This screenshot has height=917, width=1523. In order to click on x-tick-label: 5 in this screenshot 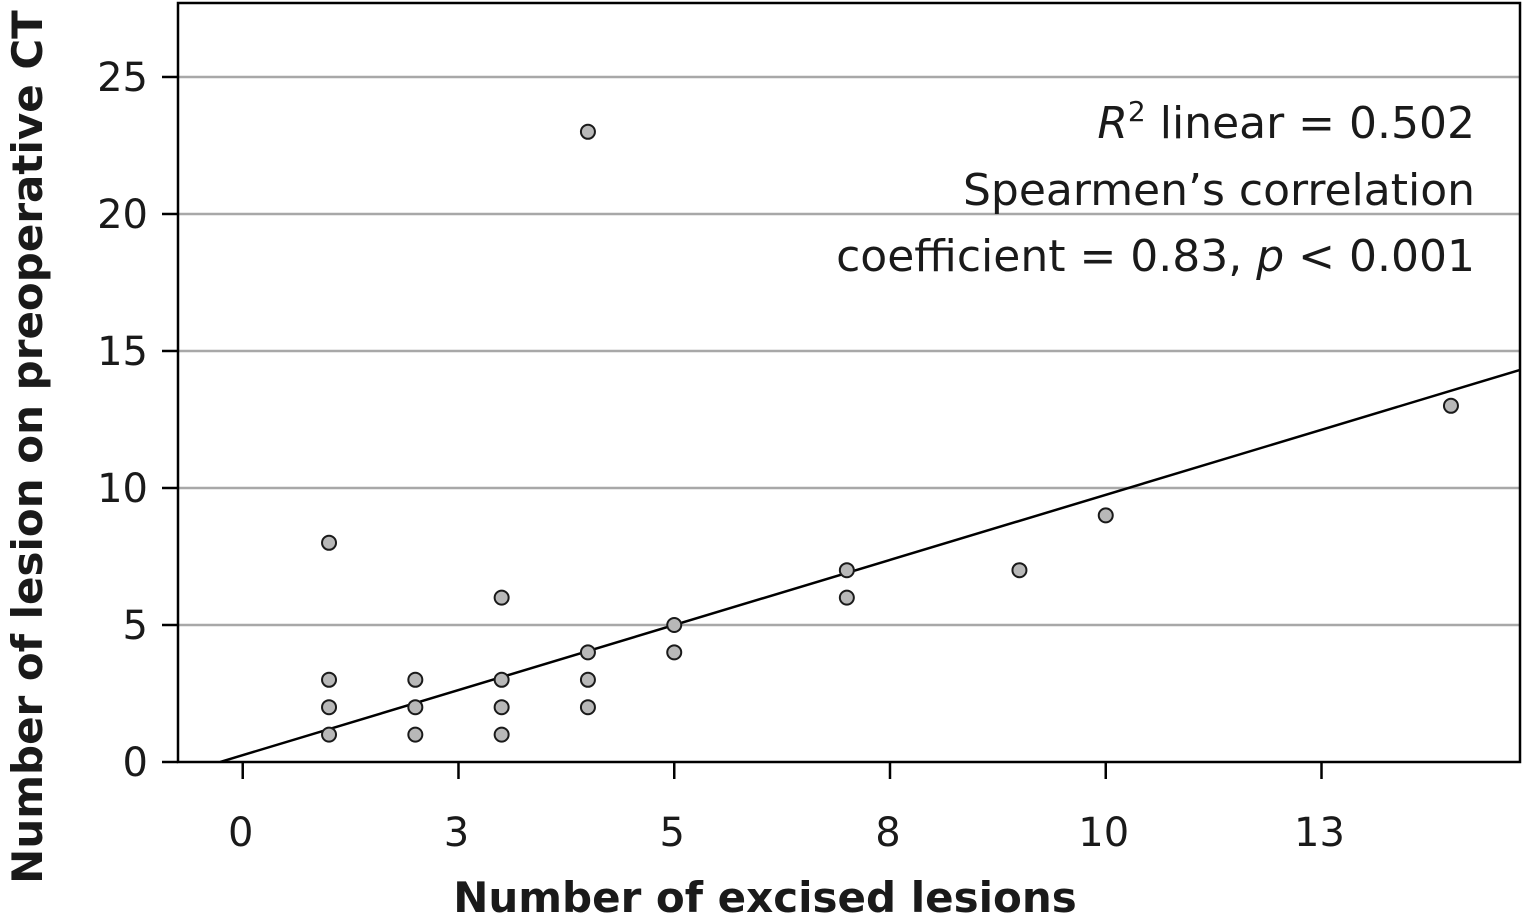, I will do `click(672, 833)`.